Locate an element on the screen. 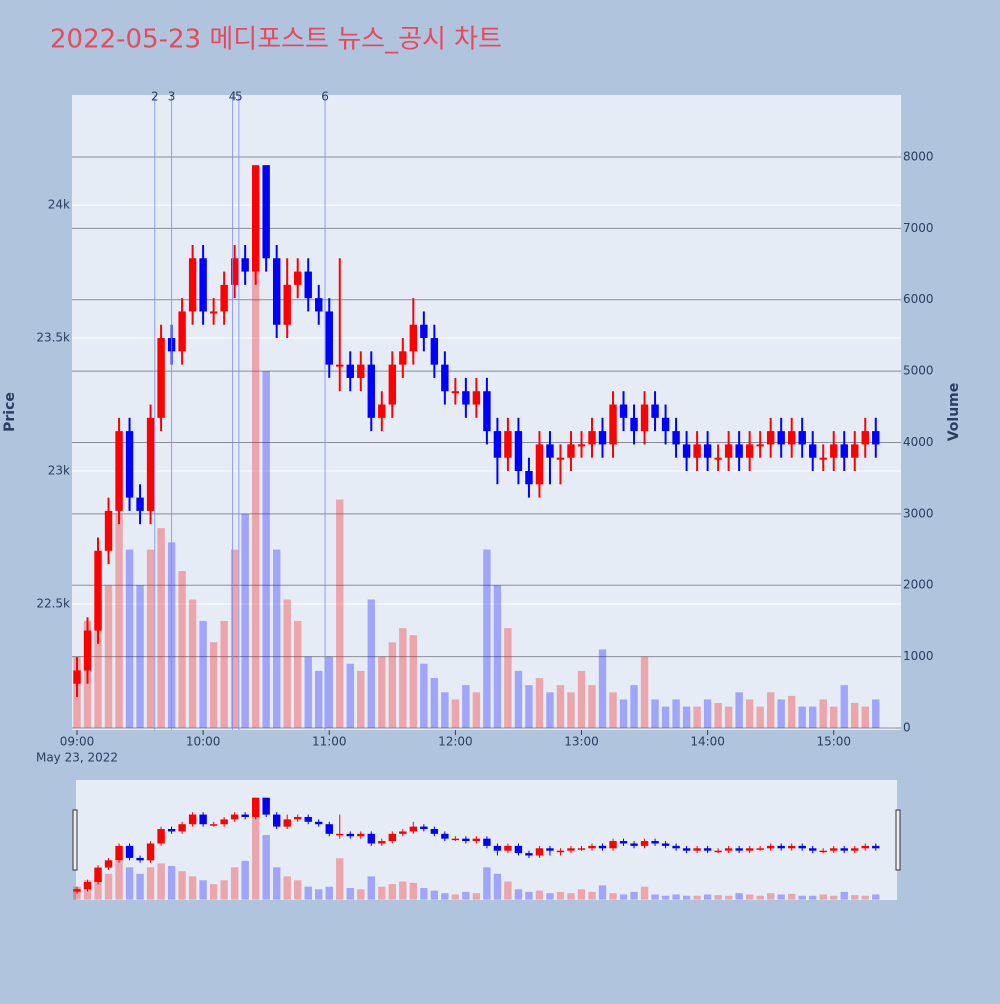 The image size is (1000, 1004). y2-tick-label: 1000 is located at coordinates (918, 656).